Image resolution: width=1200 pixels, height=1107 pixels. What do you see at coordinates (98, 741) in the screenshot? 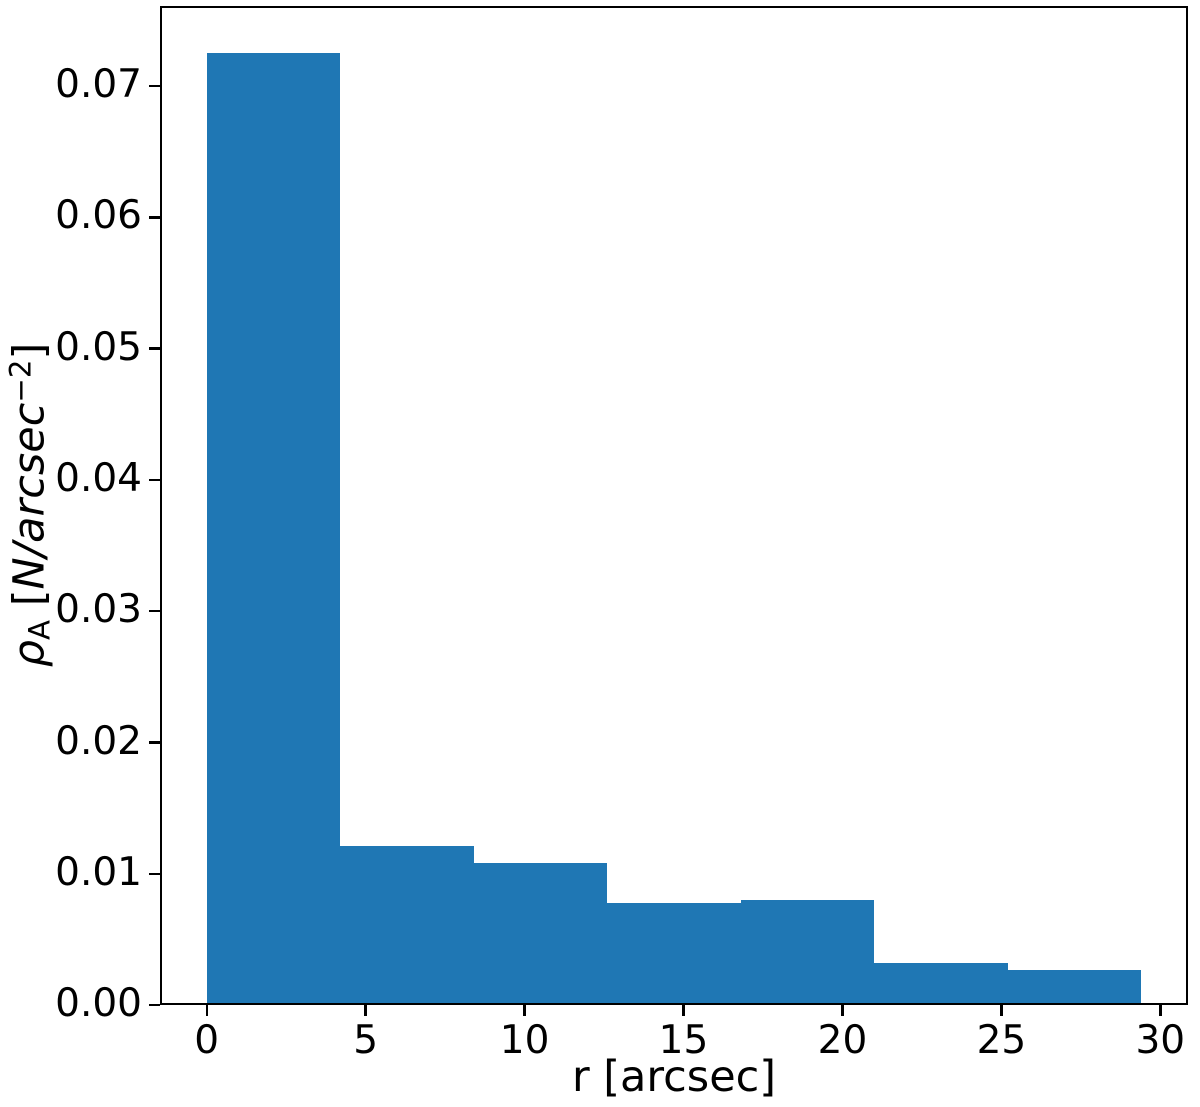
I see `y-tick-label: 0.02` at bounding box center [98, 741].